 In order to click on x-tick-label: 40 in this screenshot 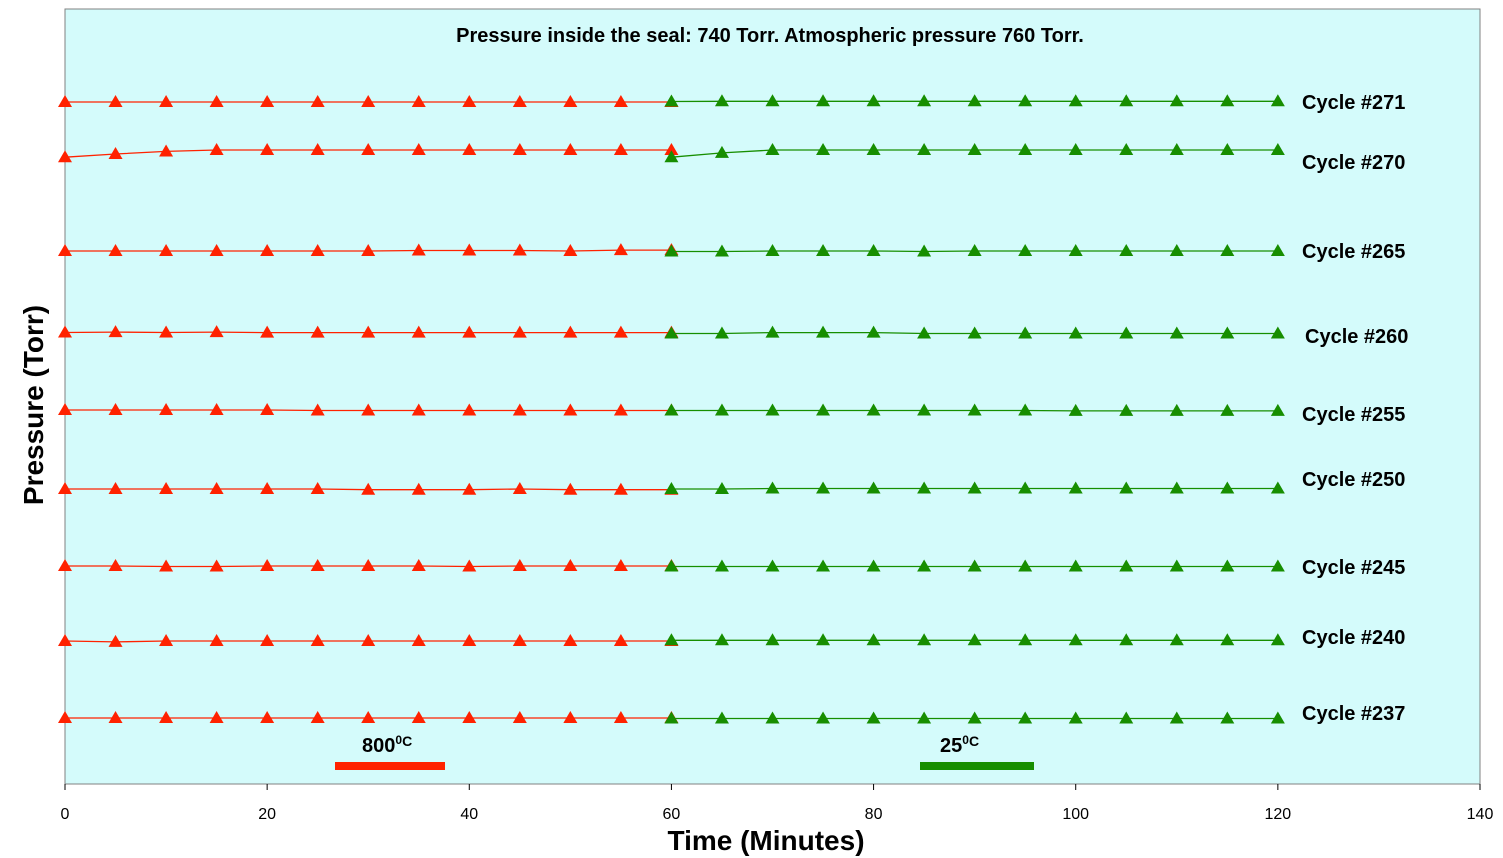, I will do `click(469, 814)`.